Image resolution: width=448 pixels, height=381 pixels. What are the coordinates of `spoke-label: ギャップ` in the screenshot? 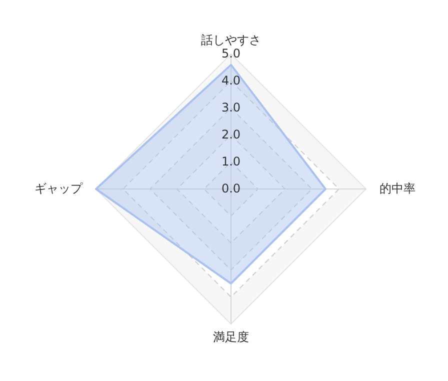 It's located at (59, 188).